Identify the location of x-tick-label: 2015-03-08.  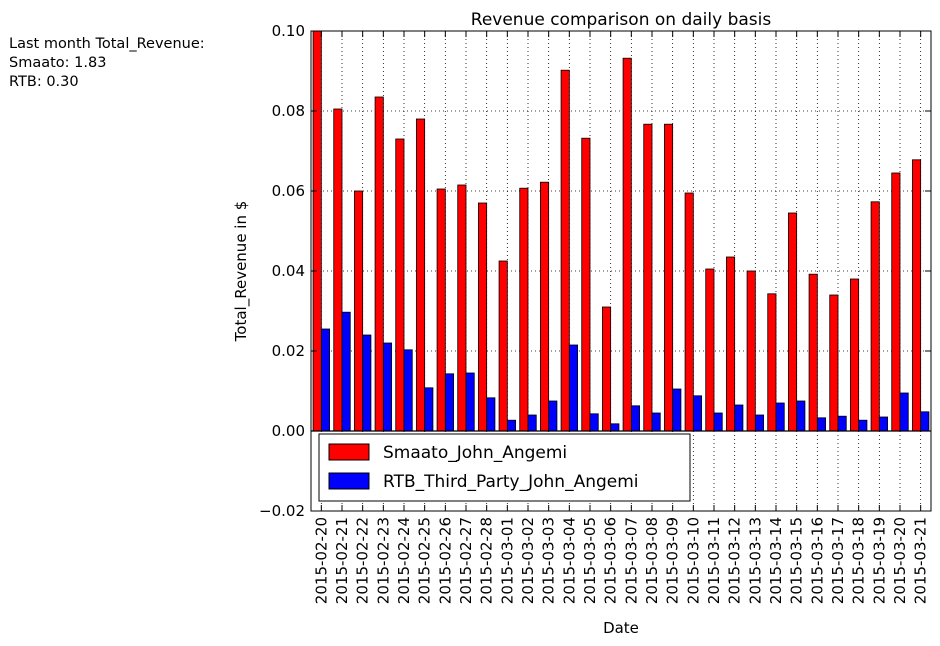
(652, 560).